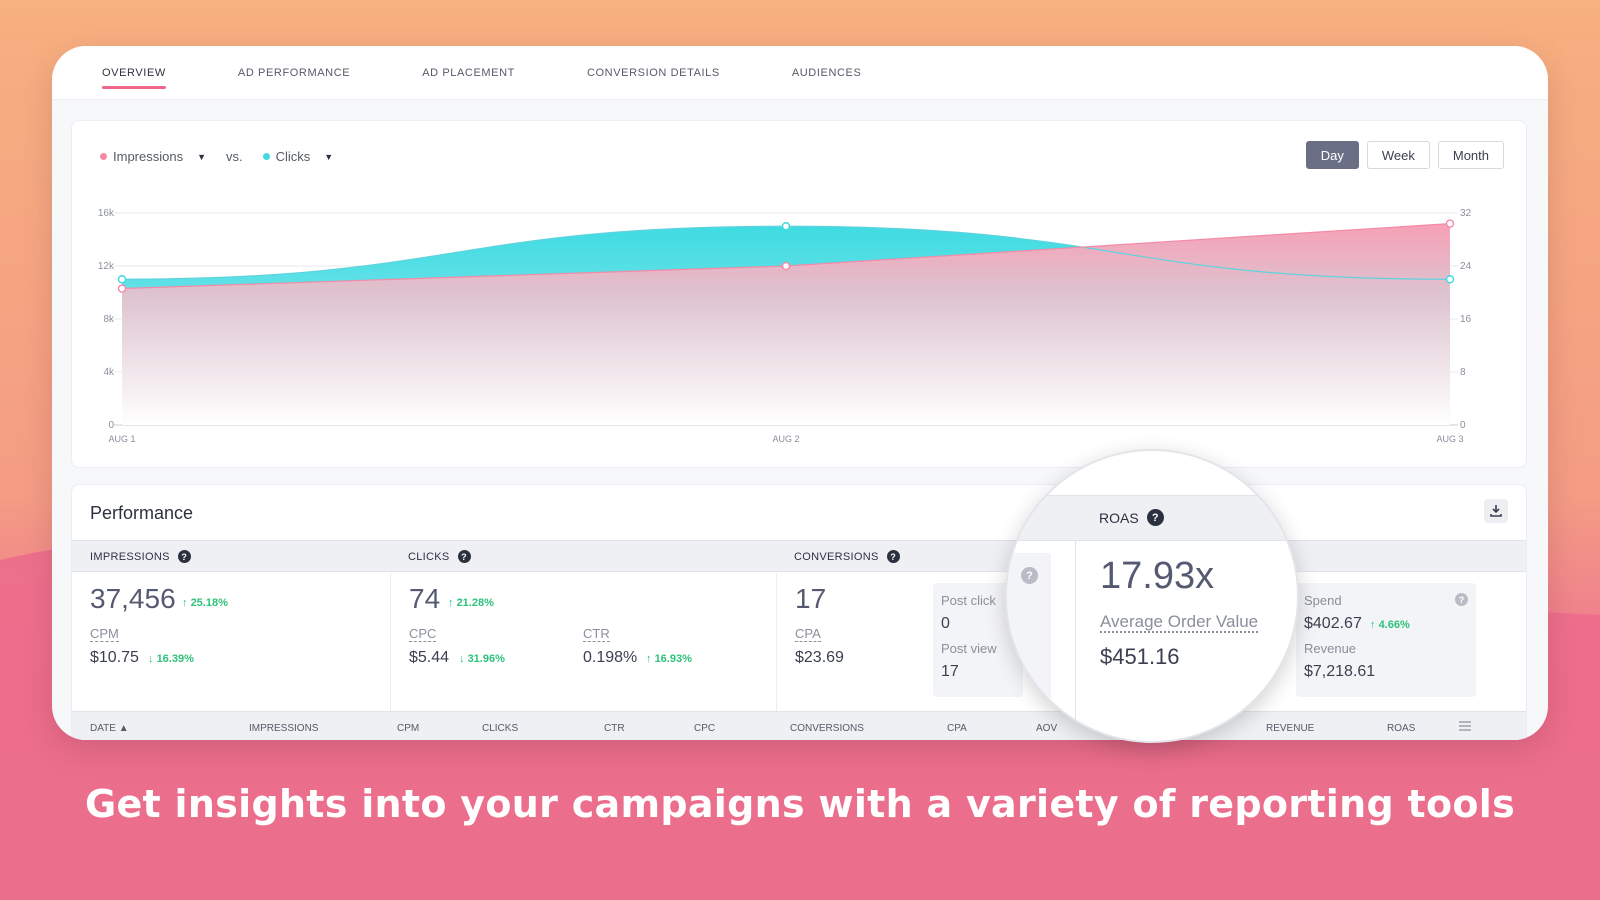 The image size is (1600, 900). What do you see at coordinates (705, 728) in the screenshot?
I see `th-cpc: CPC` at bounding box center [705, 728].